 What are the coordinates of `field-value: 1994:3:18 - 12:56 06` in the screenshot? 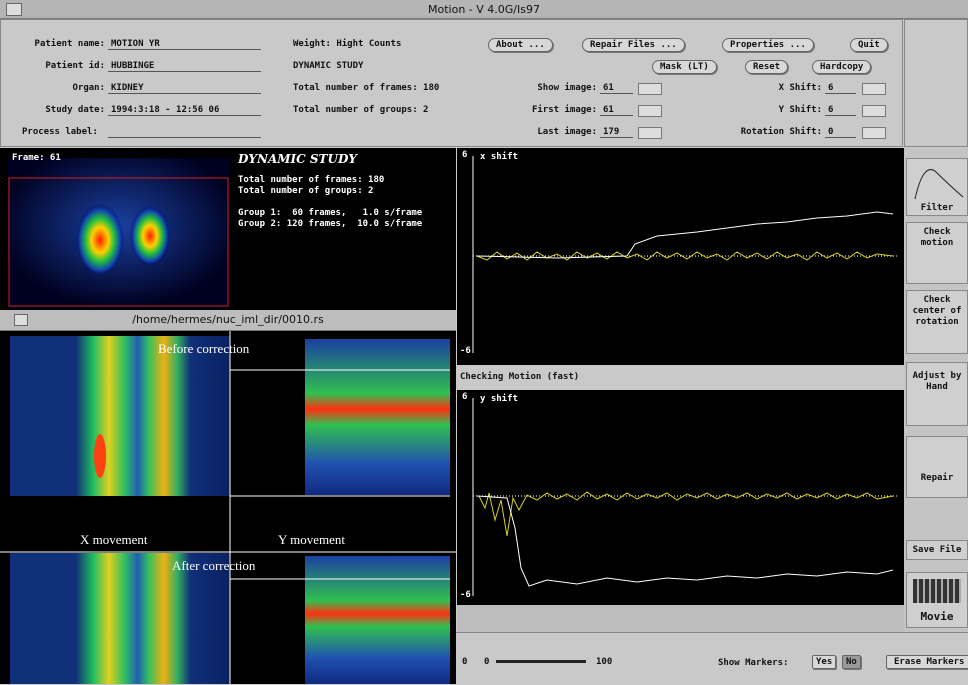 It's located at (184, 110).